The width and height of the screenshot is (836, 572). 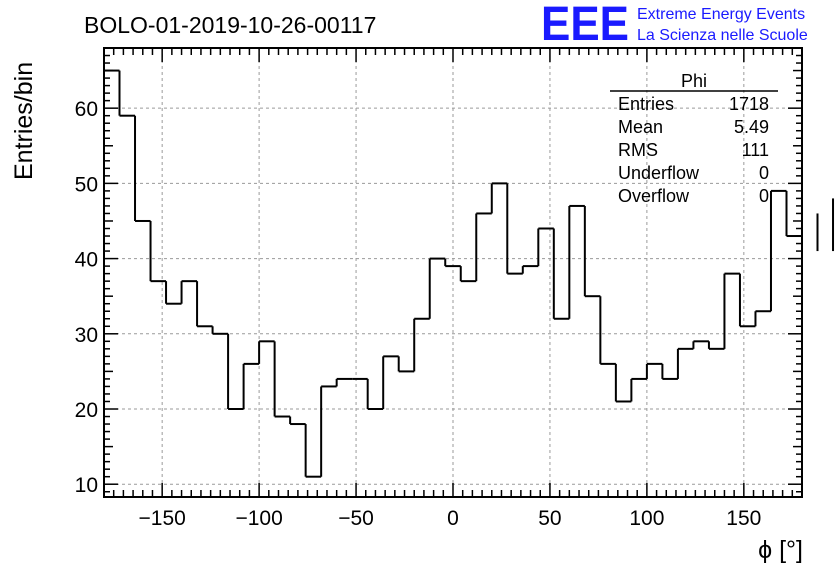 What do you see at coordinates (258, 518) in the screenshot?
I see `x-tick-label: −100` at bounding box center [258, 518].